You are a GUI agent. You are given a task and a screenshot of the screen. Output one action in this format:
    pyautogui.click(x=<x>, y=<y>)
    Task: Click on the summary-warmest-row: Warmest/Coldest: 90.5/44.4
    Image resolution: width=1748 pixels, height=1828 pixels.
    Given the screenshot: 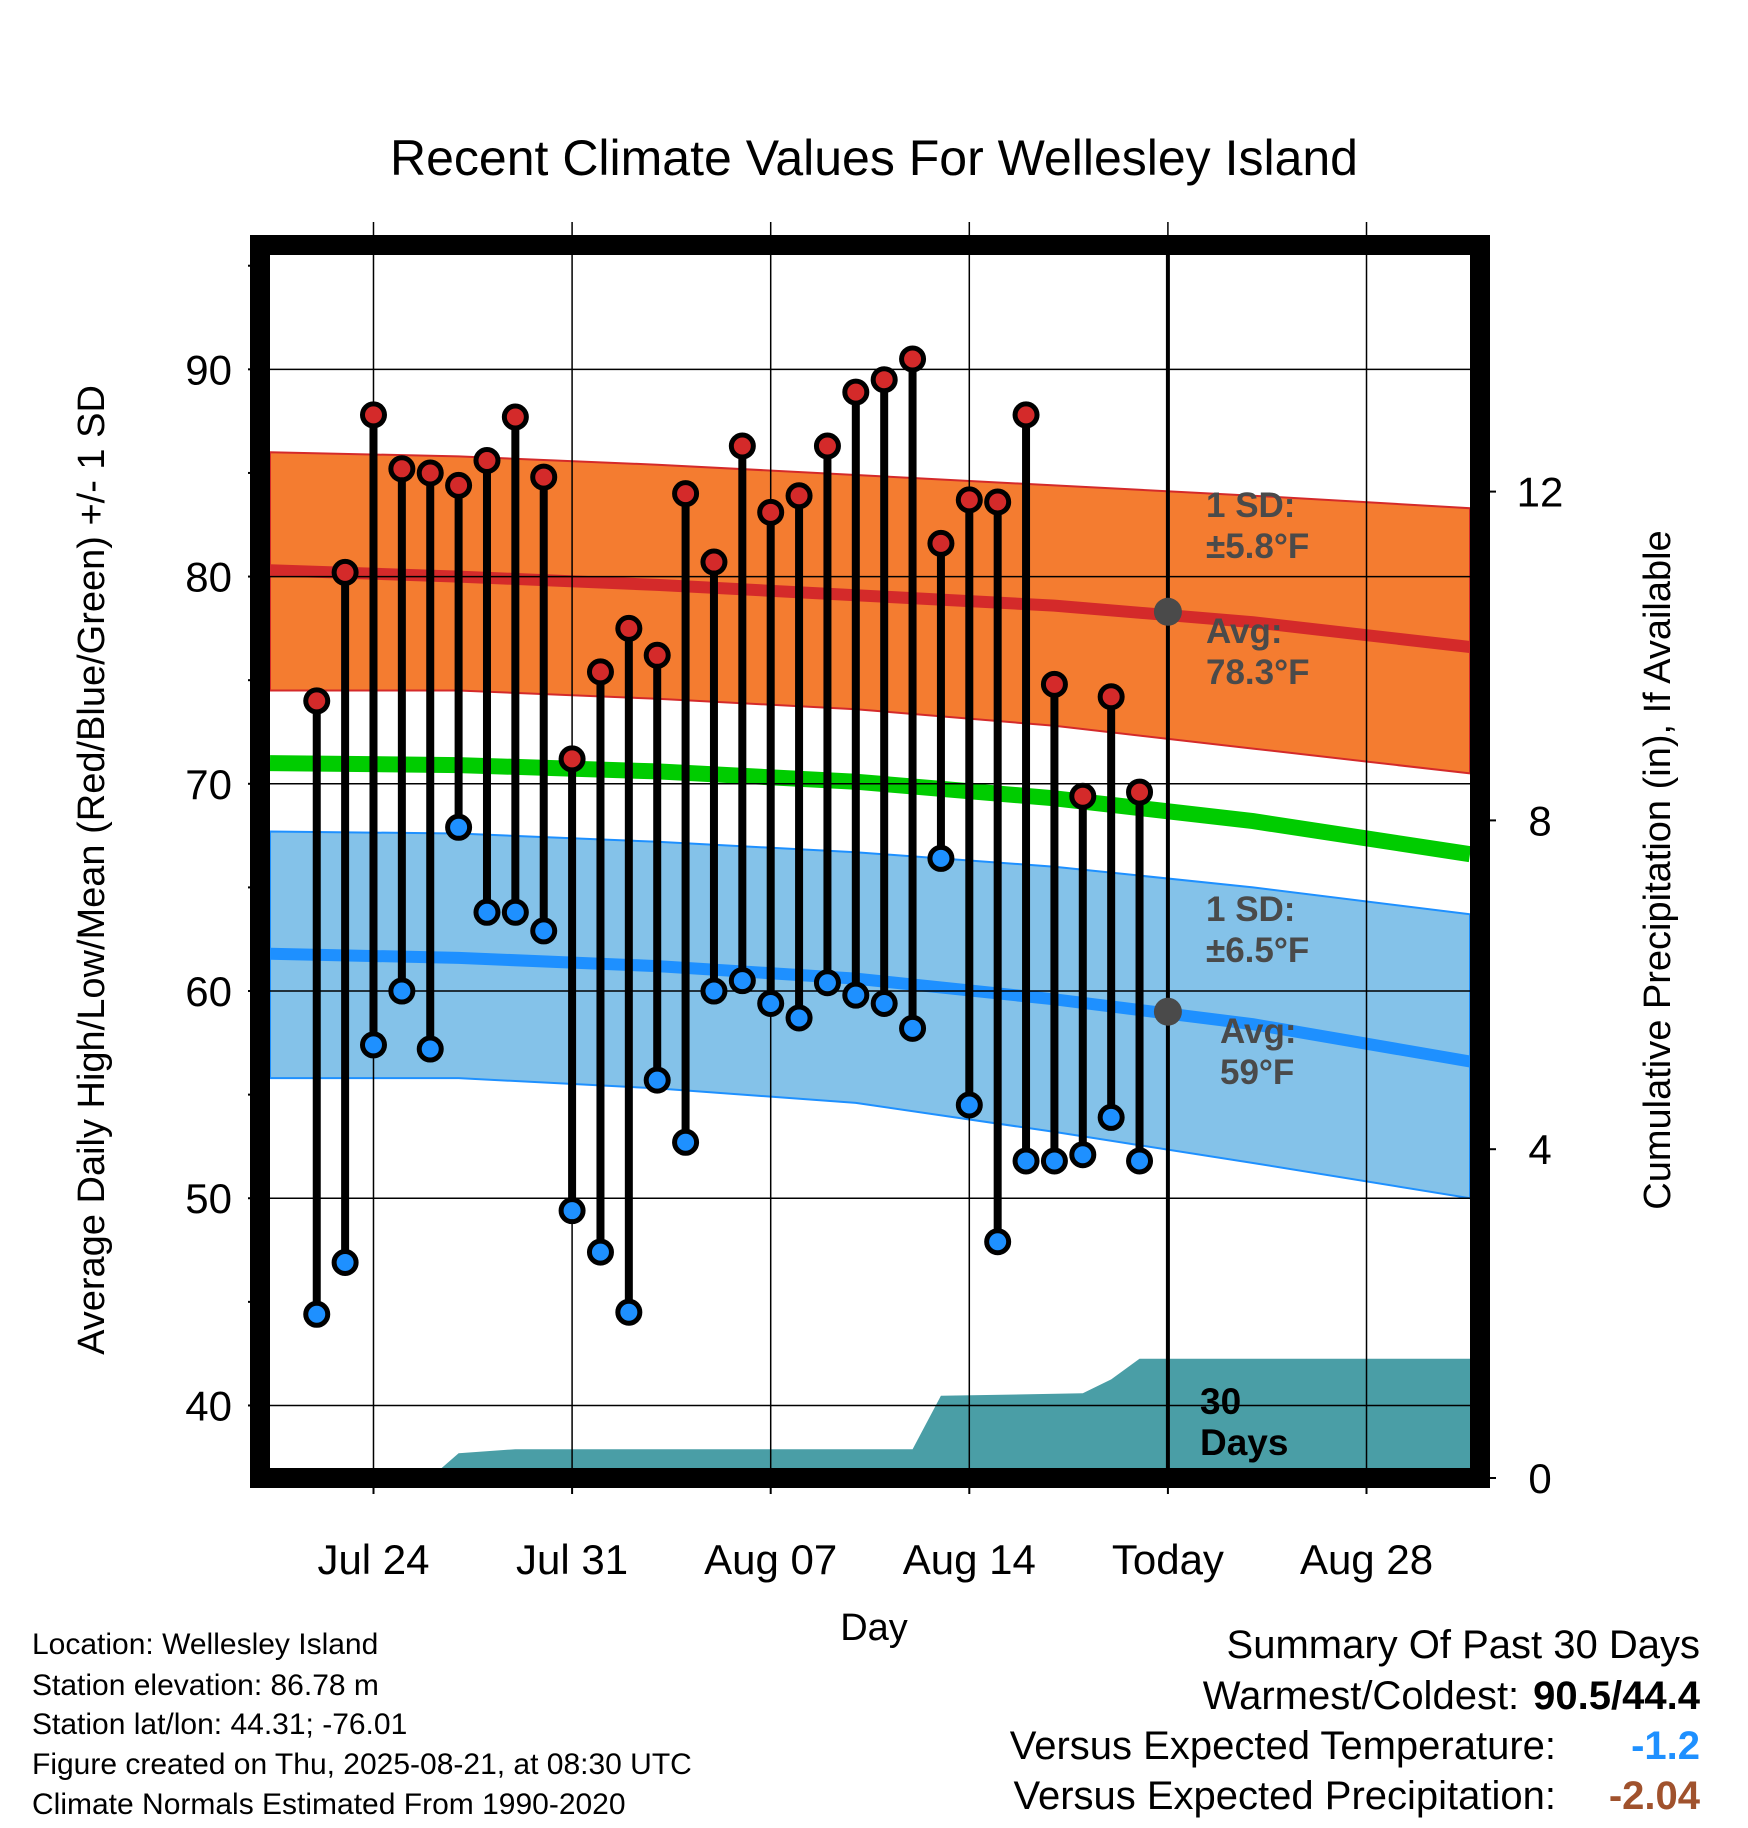 What is the action you would take?
    pyautogui.click(x=1451, y=1696)
    